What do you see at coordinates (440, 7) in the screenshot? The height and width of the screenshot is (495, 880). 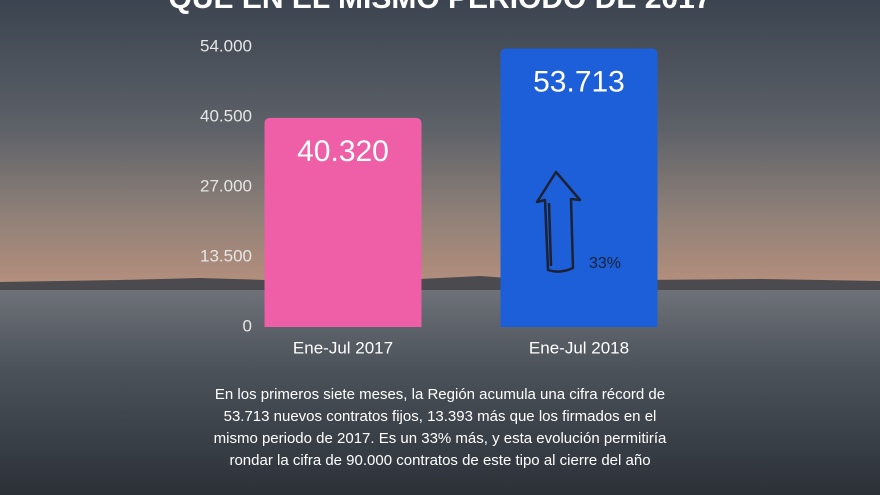 I see `chart-title: QUE EN EL MISMO PERIODO DE 2017` at bounding box center [440, 7].